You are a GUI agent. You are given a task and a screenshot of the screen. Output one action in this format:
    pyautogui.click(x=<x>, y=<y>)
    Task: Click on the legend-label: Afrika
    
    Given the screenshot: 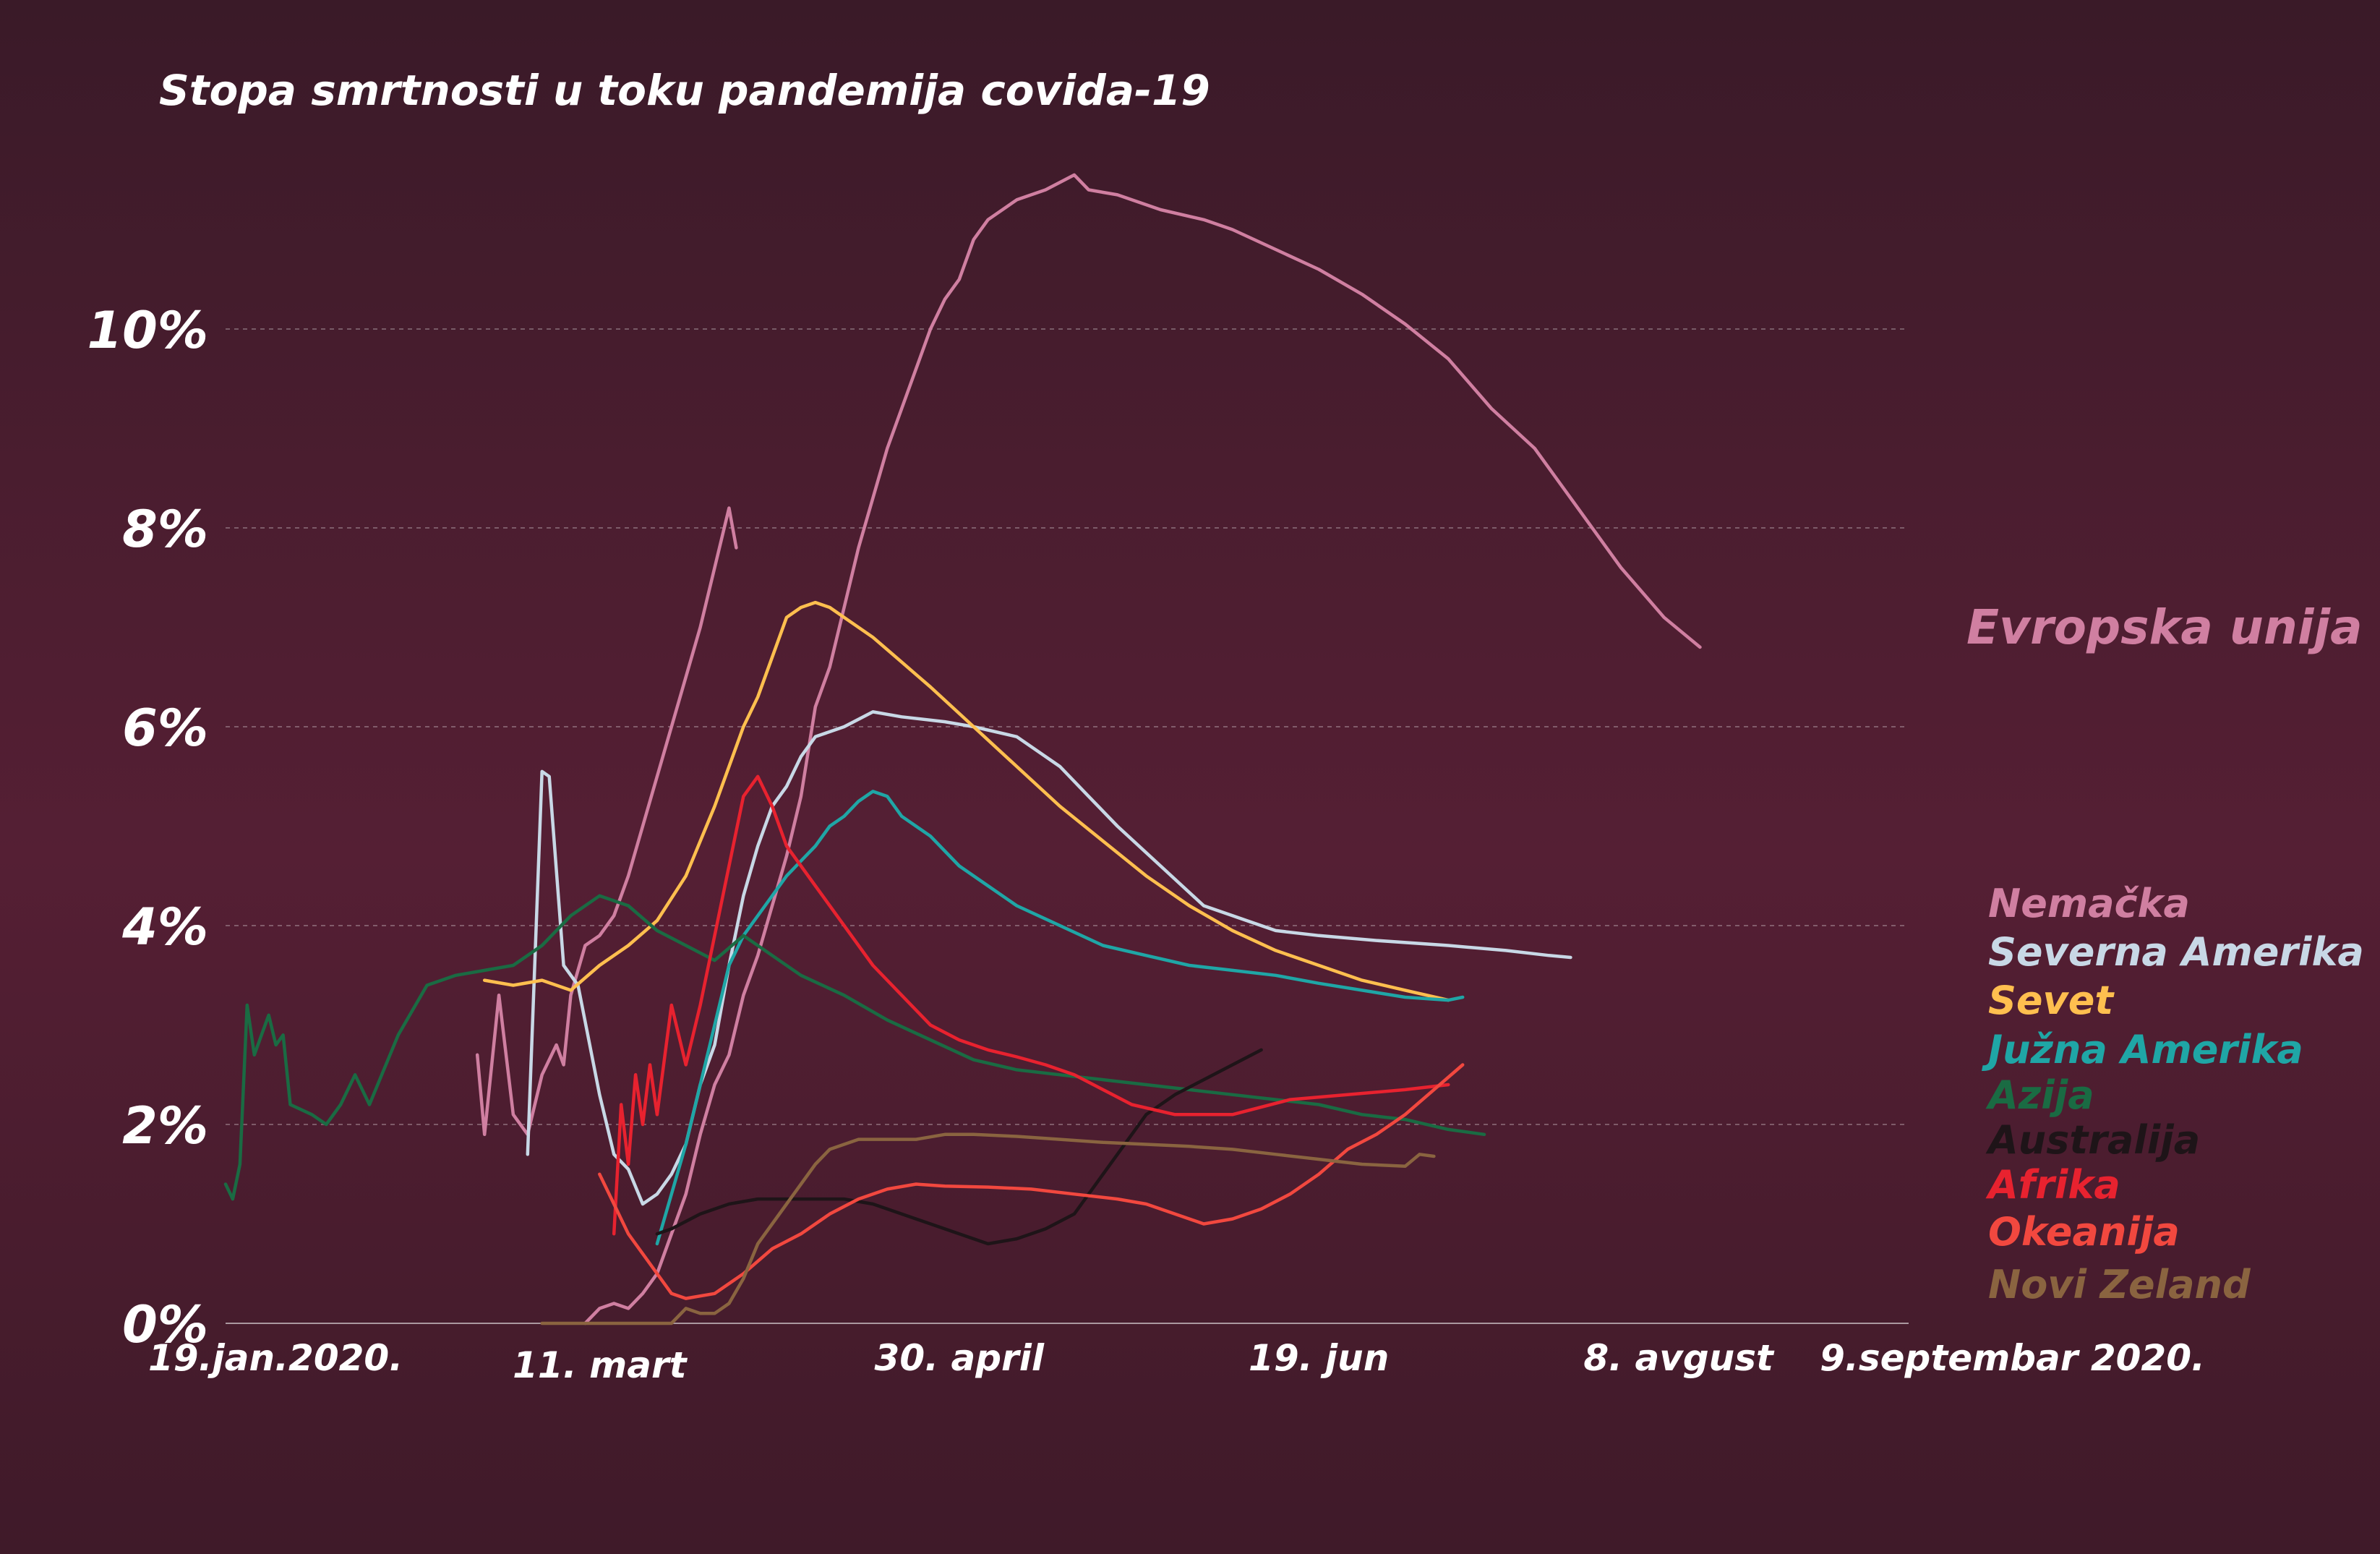 What is the action you would take?
    pyautogui.click(x=2052, y=1185)
    